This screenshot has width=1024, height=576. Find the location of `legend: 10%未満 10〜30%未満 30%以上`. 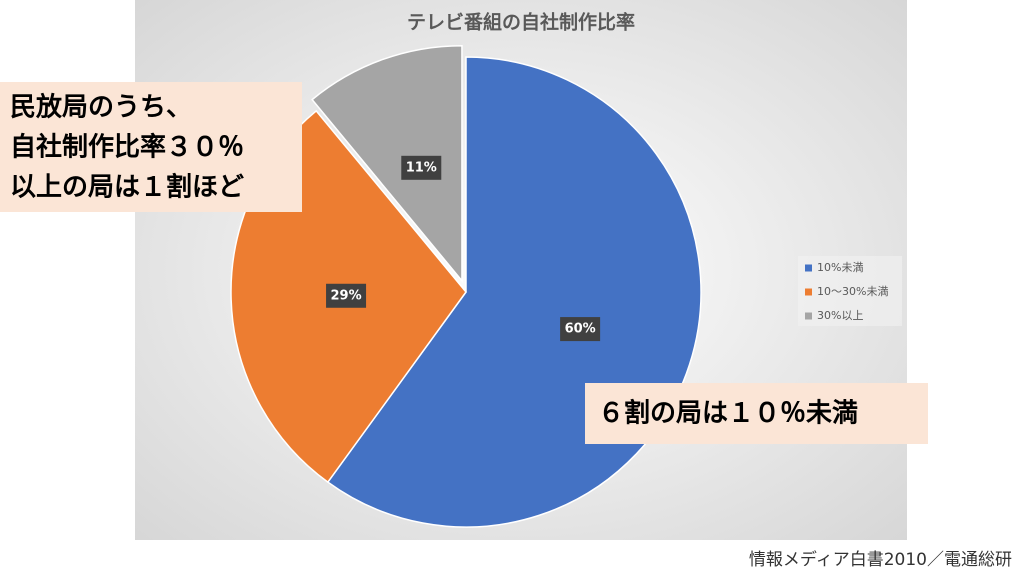

legend: 10%未満 10〜30%未満 30%以上 is located at coordinates (850, 291).